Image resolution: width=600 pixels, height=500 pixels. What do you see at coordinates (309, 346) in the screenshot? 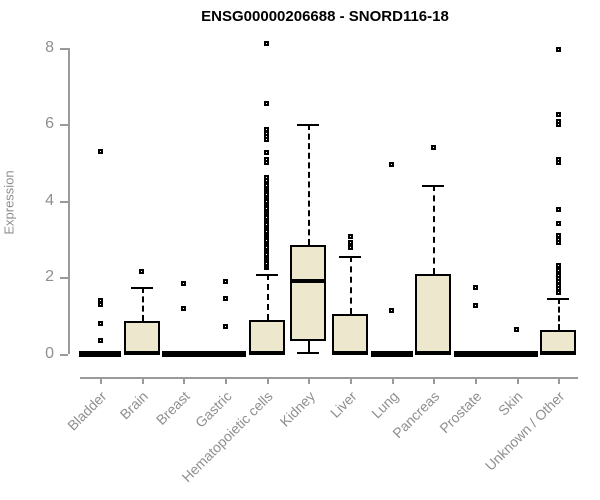
I see `lower-whisker-line` at bounding box center [309, 346].